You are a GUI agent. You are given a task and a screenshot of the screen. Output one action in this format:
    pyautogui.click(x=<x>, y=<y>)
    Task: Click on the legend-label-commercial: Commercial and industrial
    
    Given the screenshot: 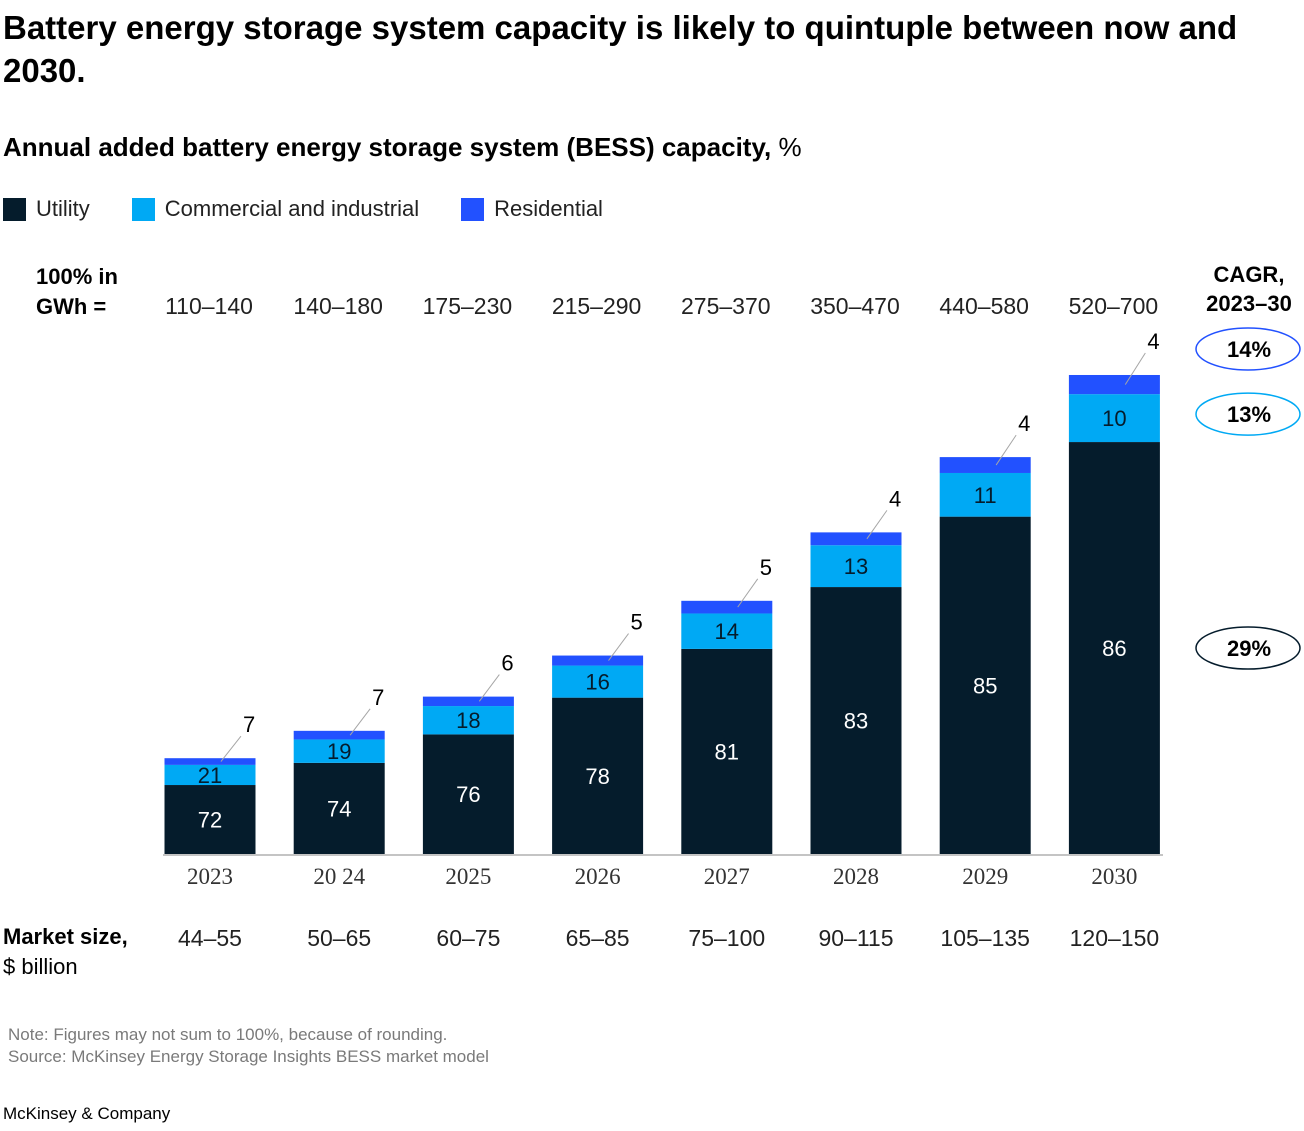 What is the action you would take?
    pyautogui.click(x=292, y=208)
    